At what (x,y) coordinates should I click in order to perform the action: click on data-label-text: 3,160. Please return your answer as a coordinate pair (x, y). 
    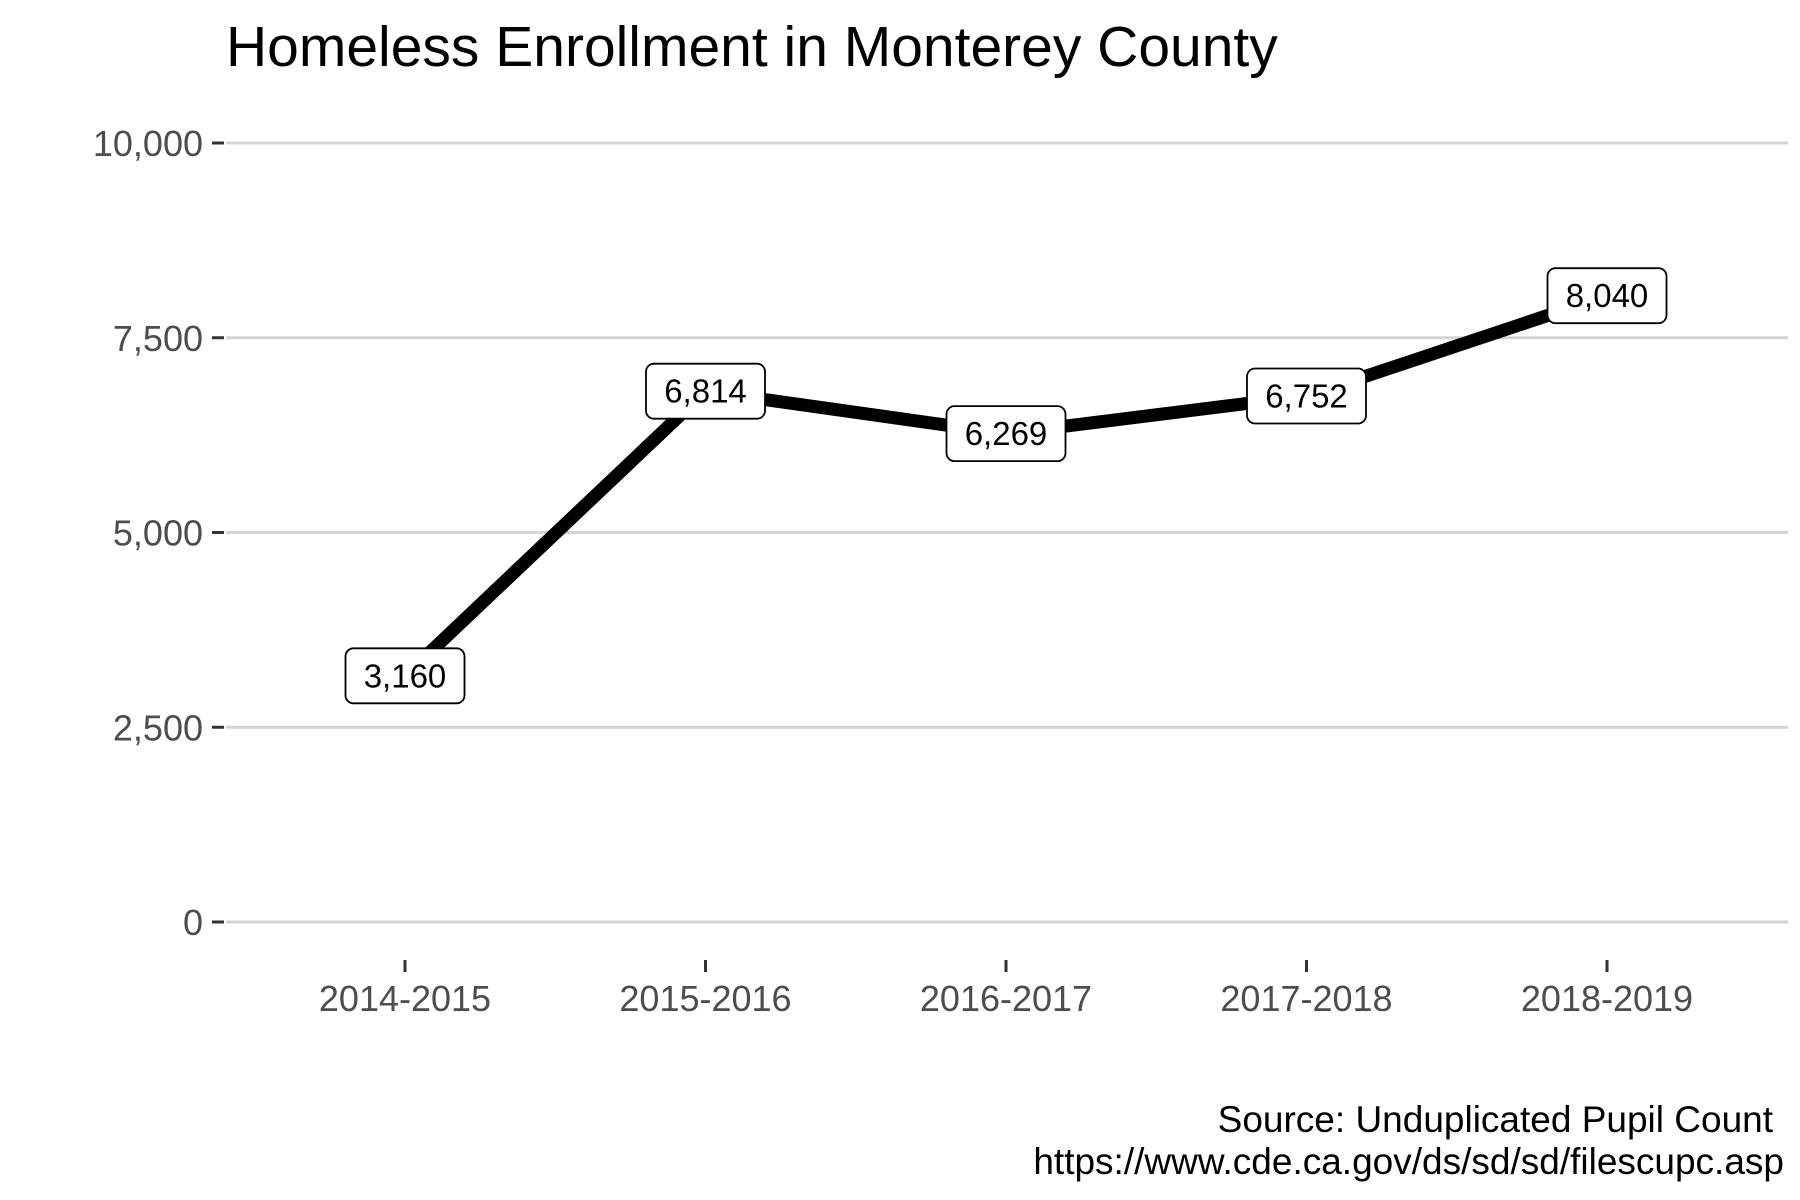
    Looking at the image, I should click on (405, 675).